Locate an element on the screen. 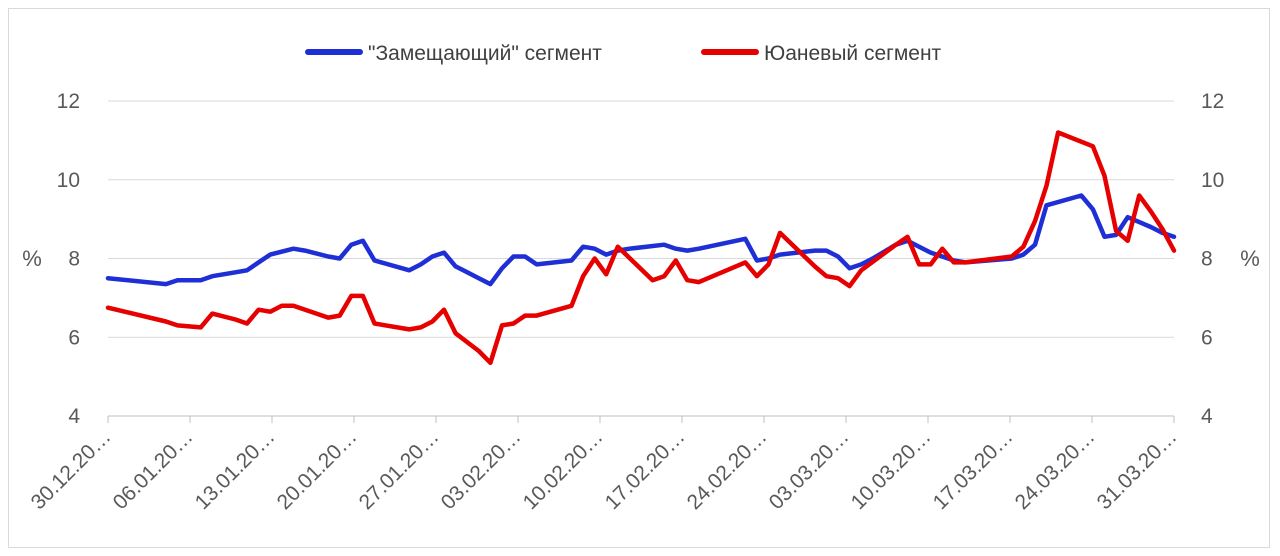 This screenshot has height=556, width=1280. y-tick-left: 4 is located at coordinates (74, 416).